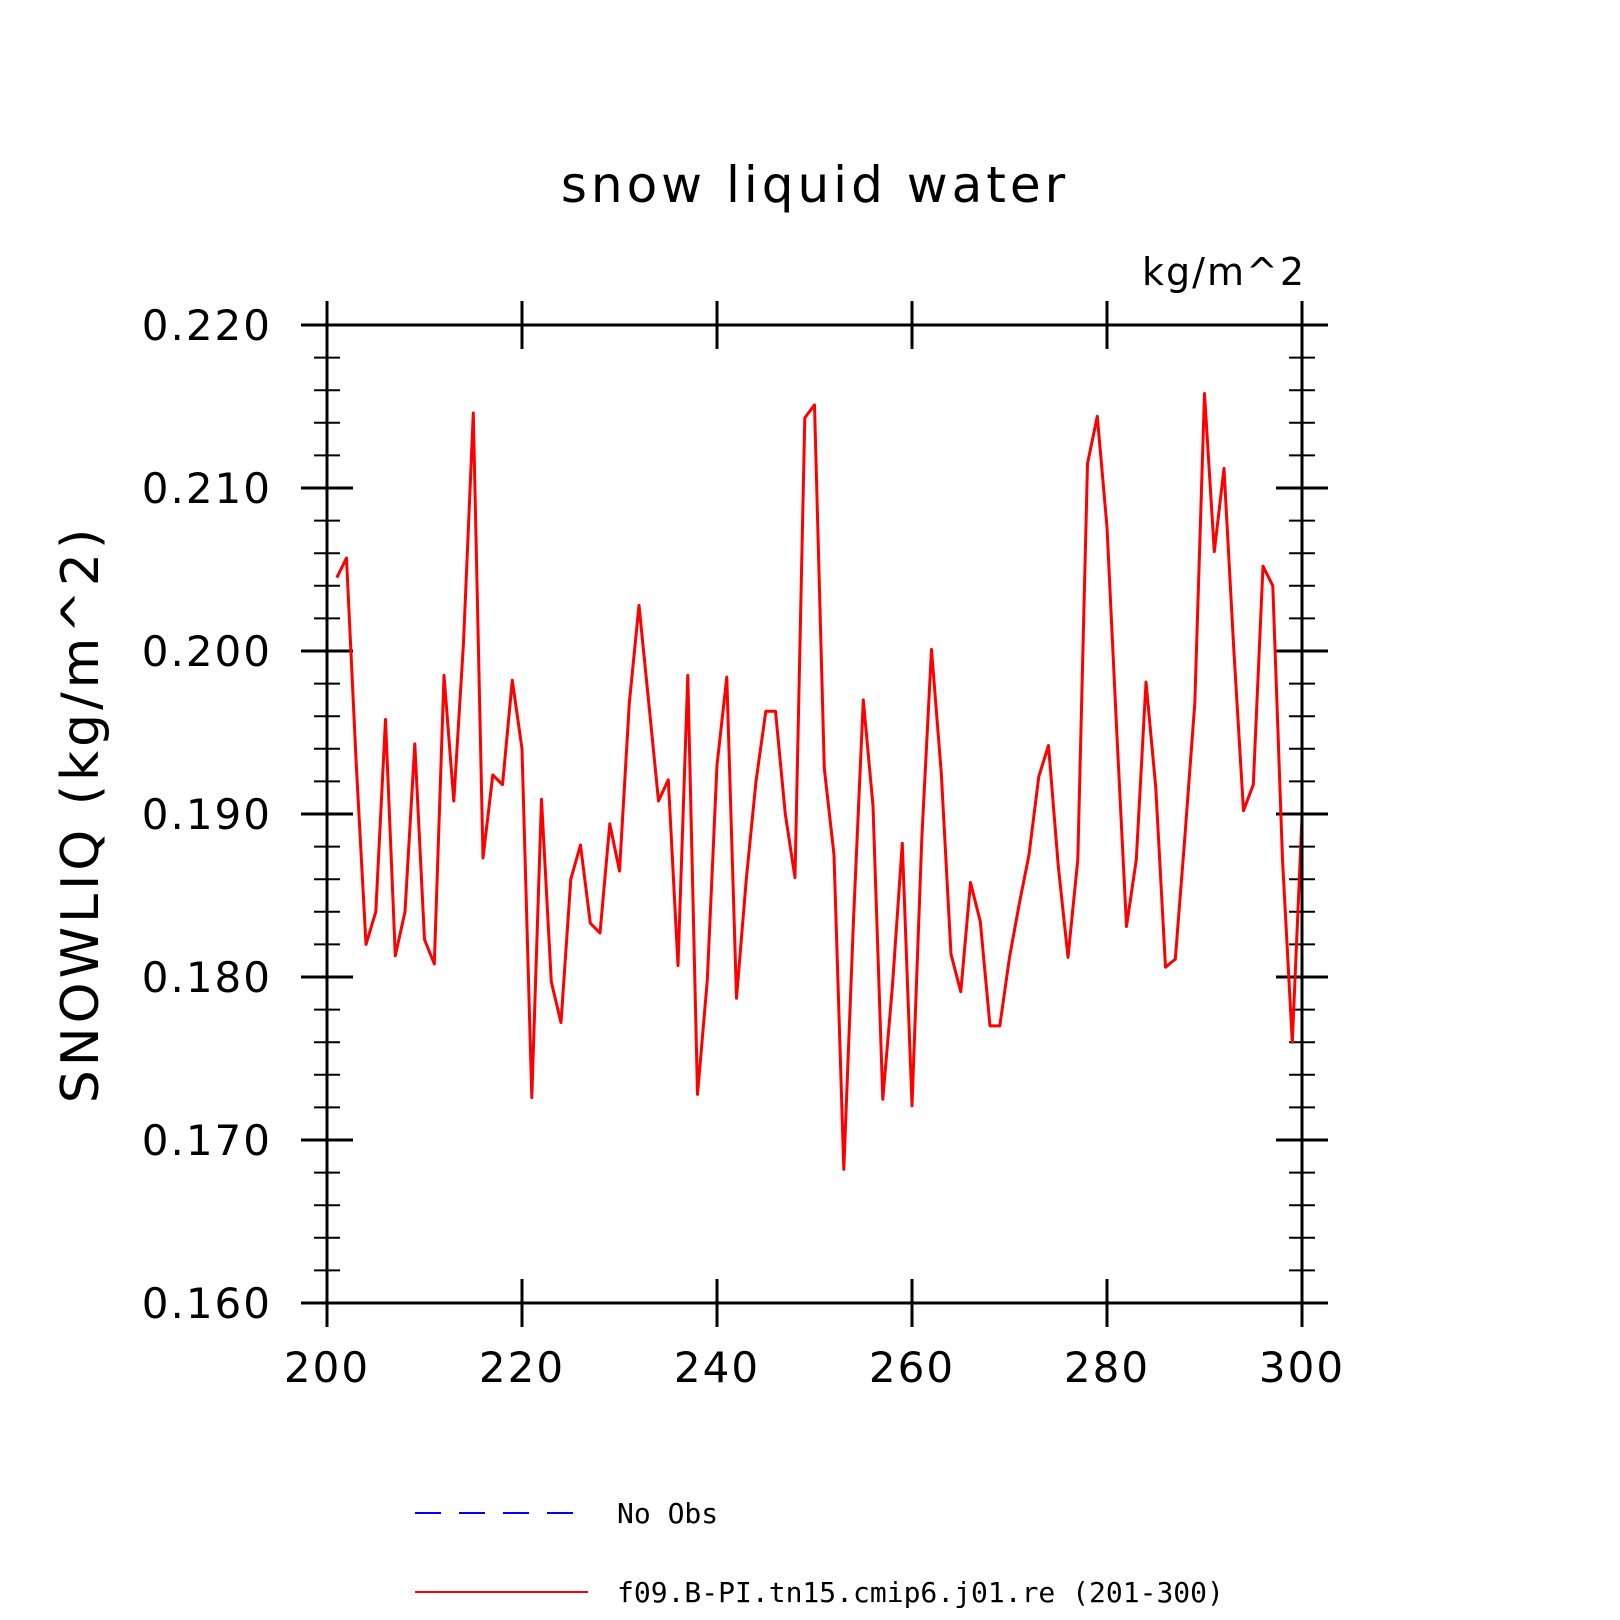 The height and width of the screenshot is (1620, 1620). Describe the element at coordinates (207, 488) in the screenshot. I see `y-tick-label: 0.210` at that location.